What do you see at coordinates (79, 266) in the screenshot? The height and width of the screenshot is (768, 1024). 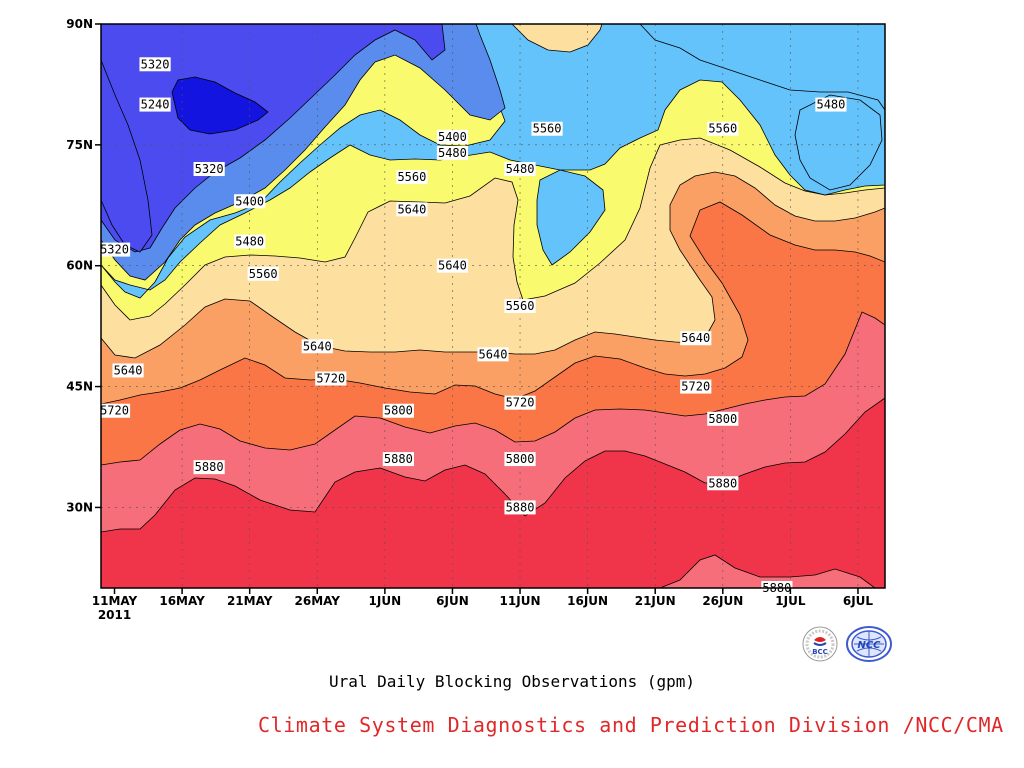 I see `y-tick-label: 60N` at bounding box center [79, 266].